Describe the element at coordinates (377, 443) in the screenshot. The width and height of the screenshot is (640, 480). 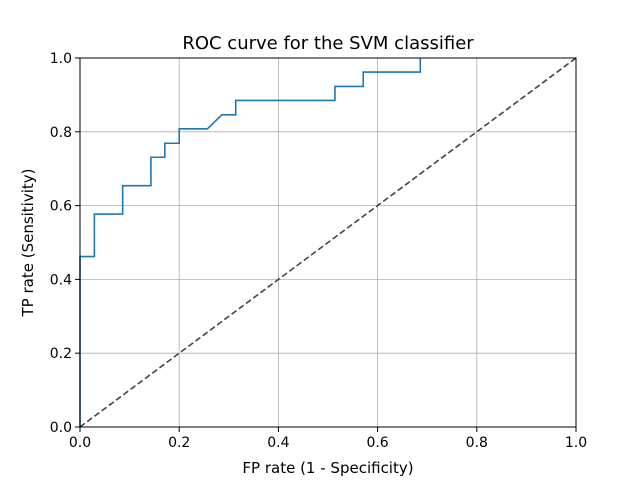
I see `x-tick-label: 0.6` at that location.